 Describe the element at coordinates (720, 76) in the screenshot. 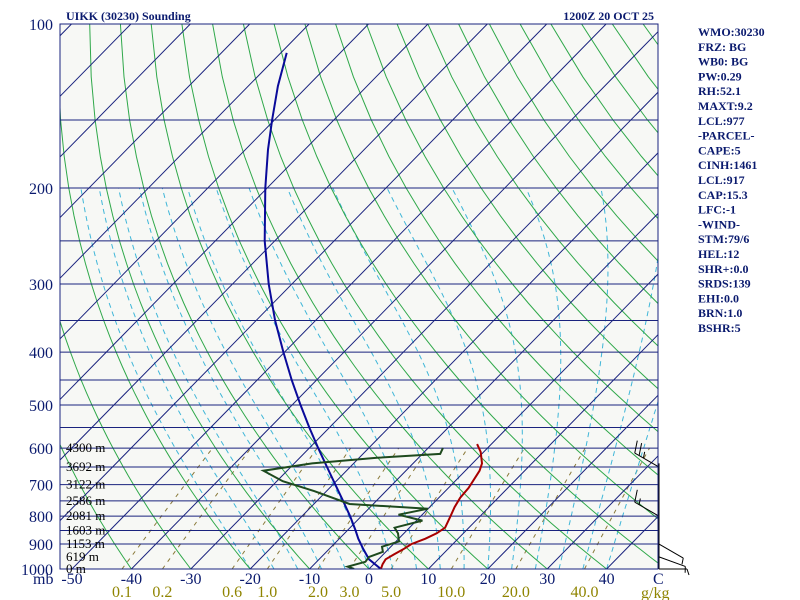

I see `index-line: PW:0.29` at that location.